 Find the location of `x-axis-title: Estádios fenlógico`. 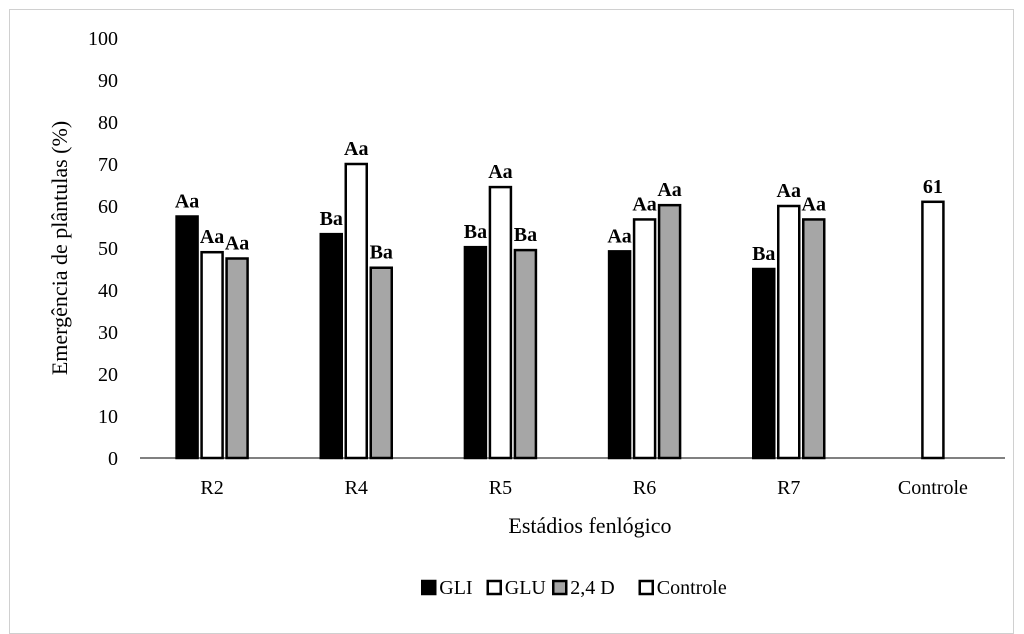

x-axis-title: Estádios fenlógico is located at coordinates (589, 525).